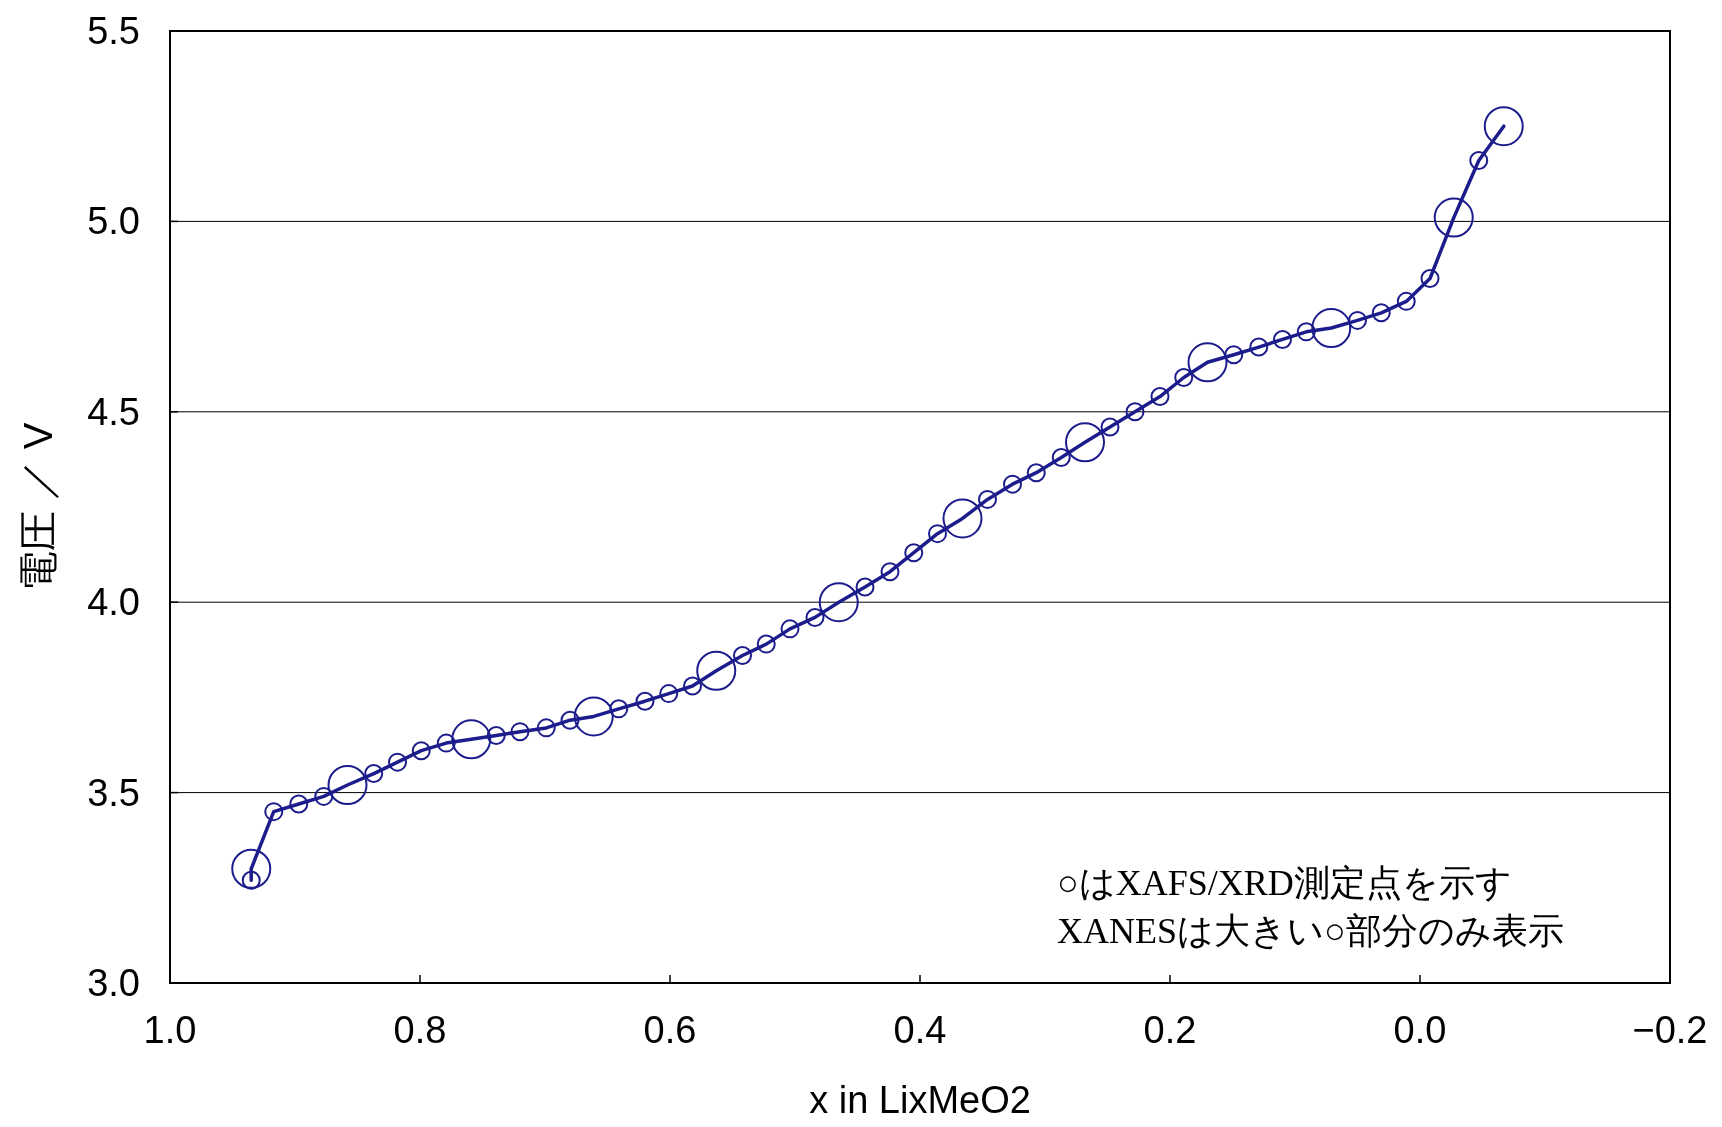  Describe the element at coordinates (1284, 883) in the screenshot. I see `annotation: ○はXAFS/XRD測定点を示す` at that location.